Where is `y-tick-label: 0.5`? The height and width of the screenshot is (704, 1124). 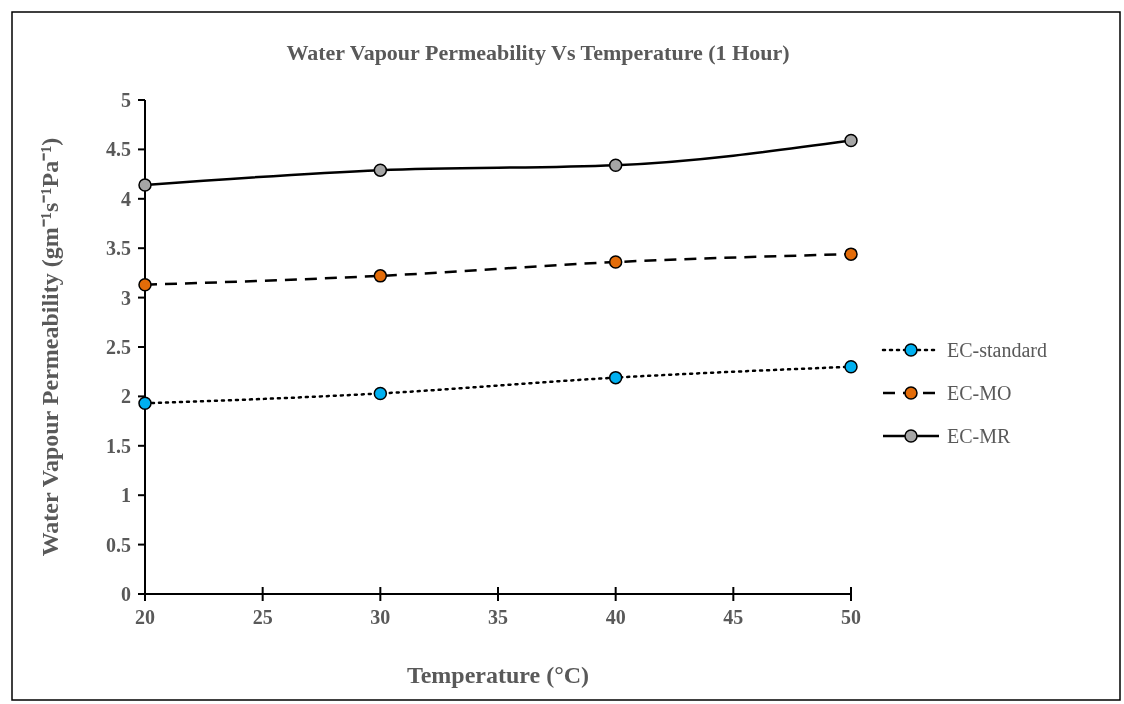 y-tick-label: 0.5 is located at coordinates (118, 544).